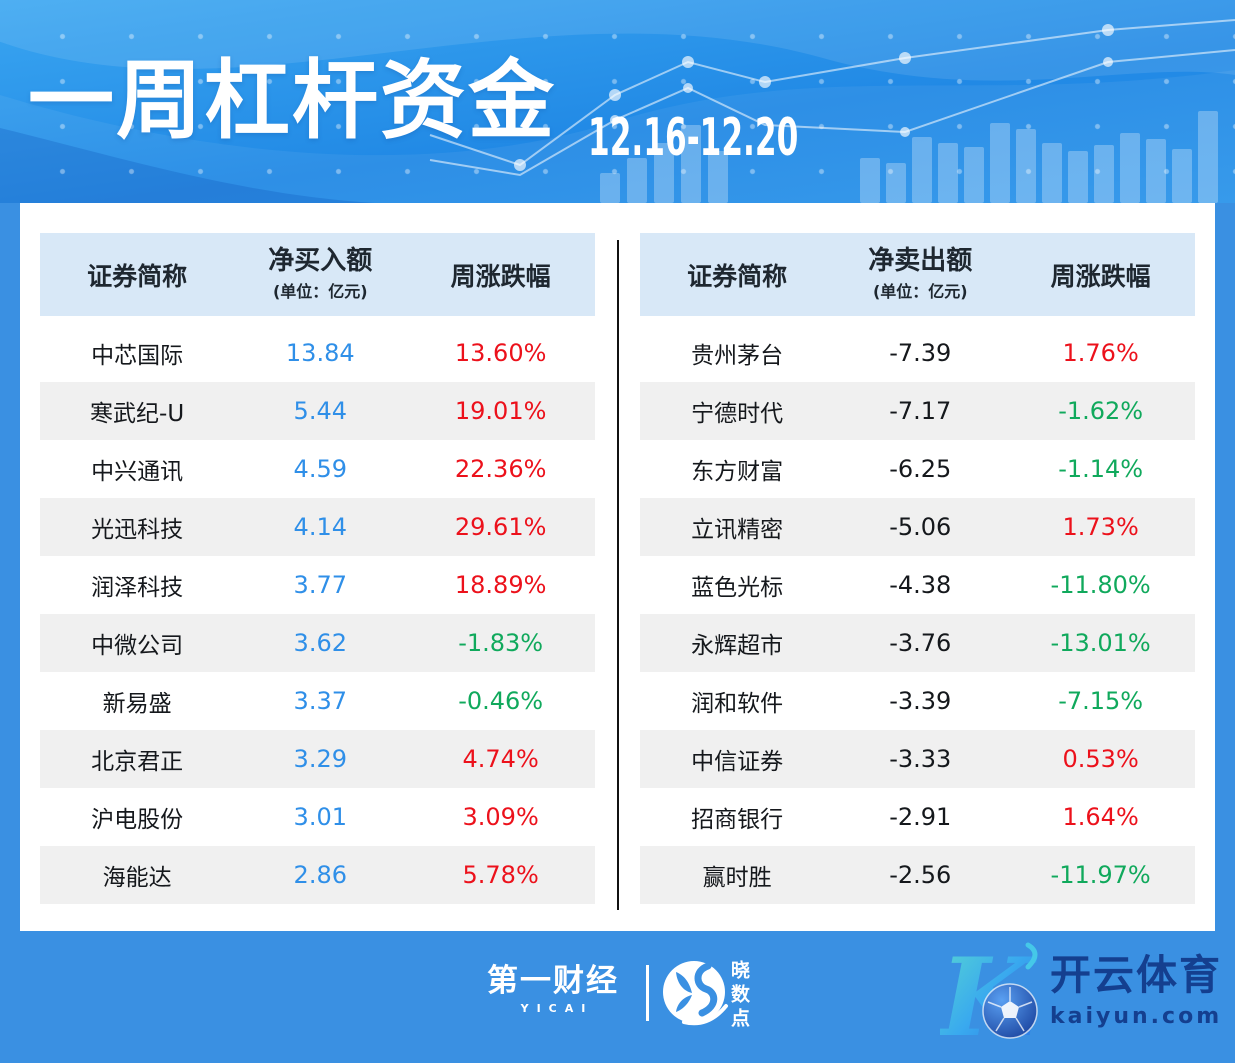 The image size is (1235, 1063). What do you see at coordinates (1101, 411) in the screenshot?
I see `change-value: -1.62%` at bounding box center [1101, 411].